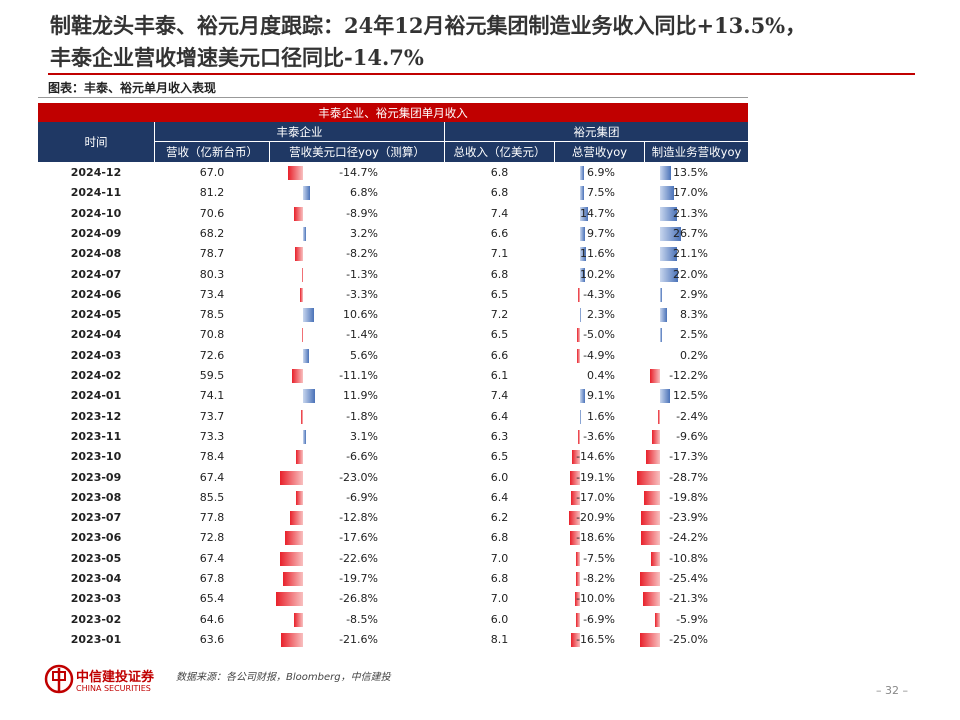 The width and height of the screenshot is (960, 720). I want to click on percent-cell: -22.6%, so click(358, 558).